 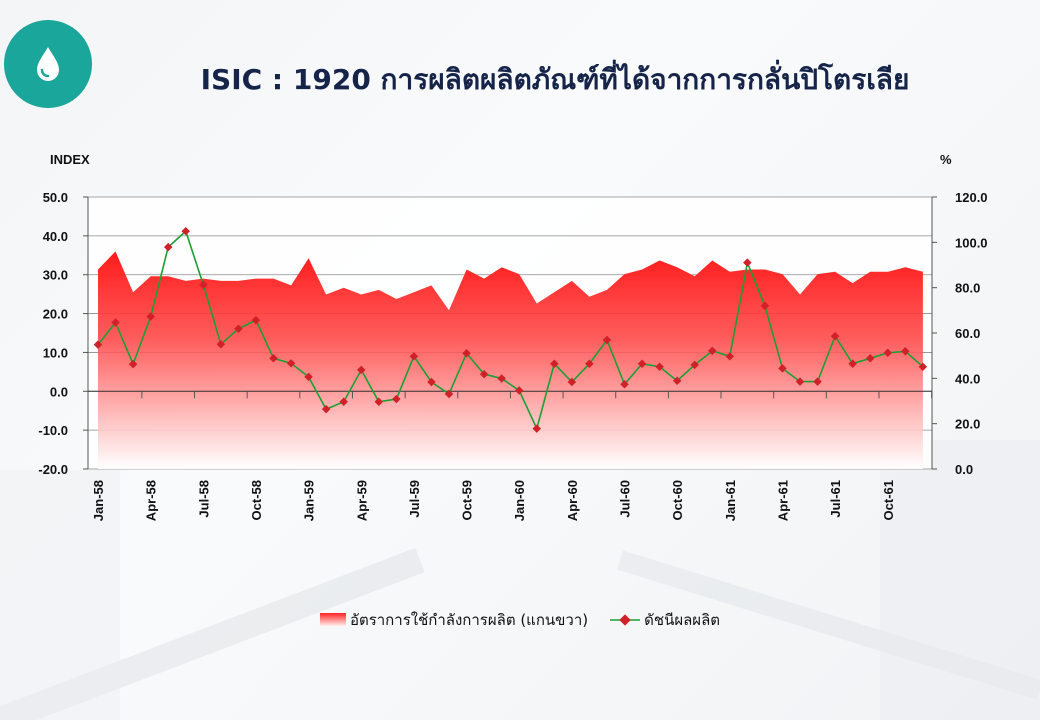 What do you see at coordinates (414, 499) in the screenshot?
I see `x-tick-label: Jul-59` at bounding box center [414, 499].